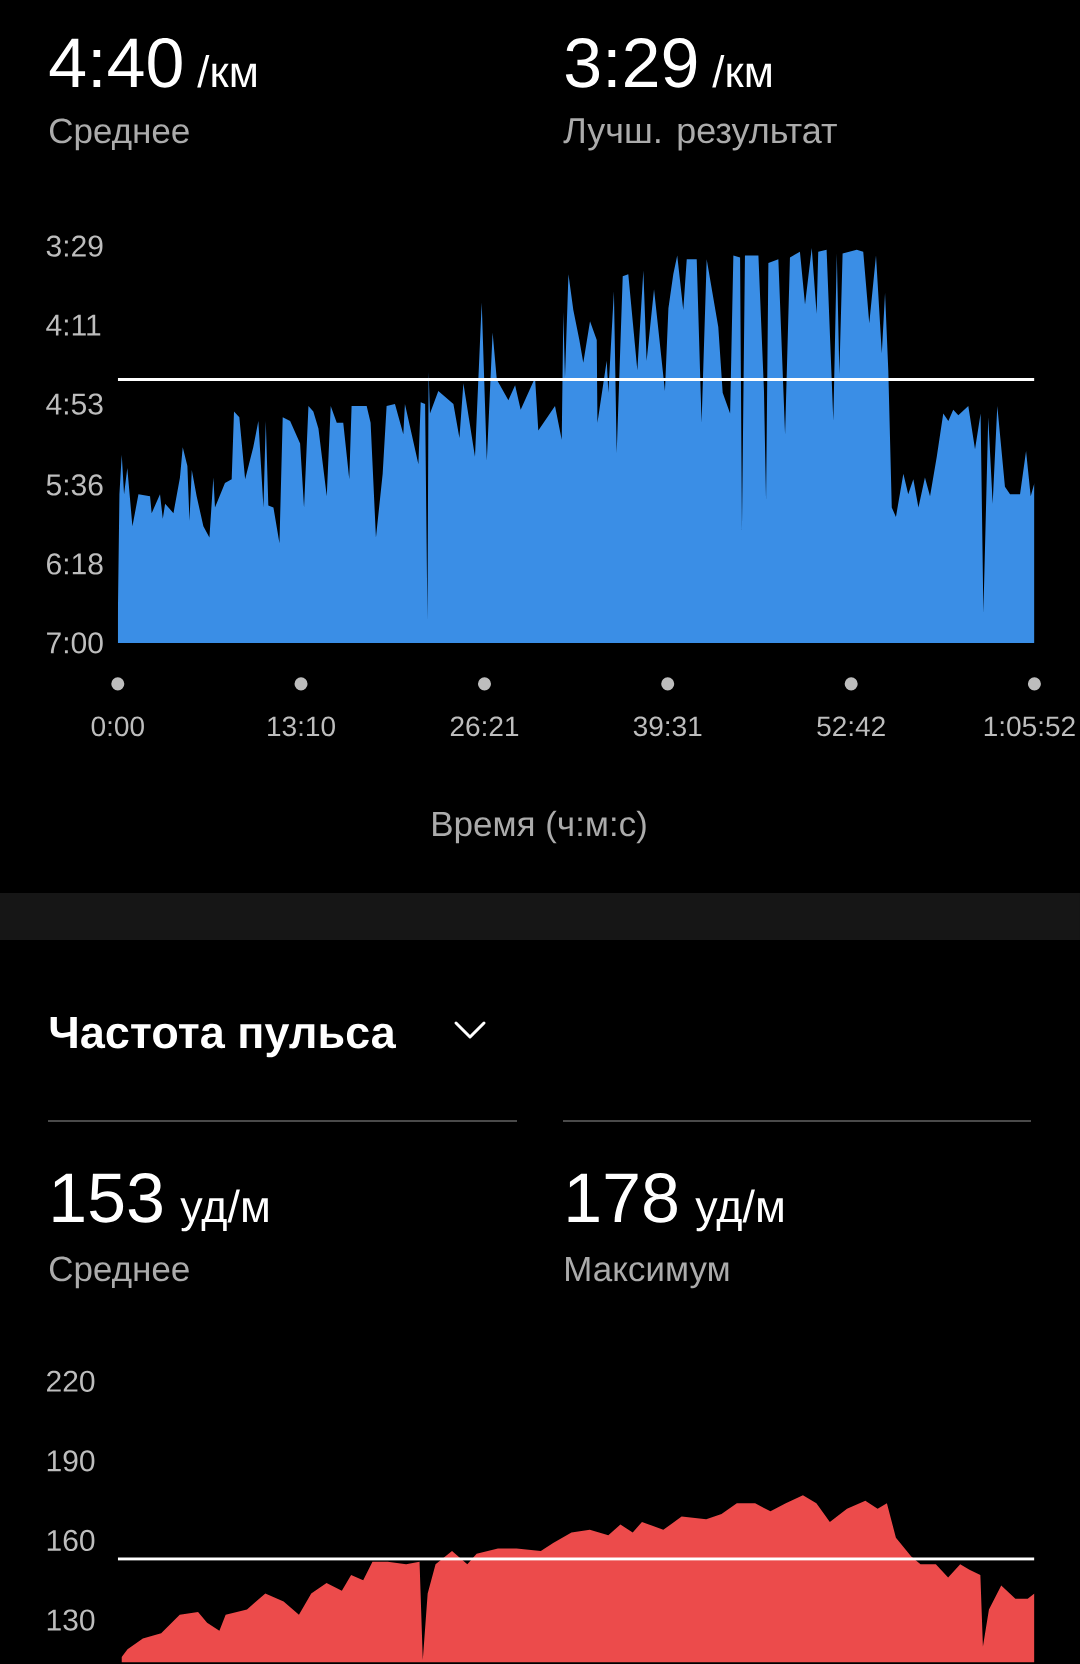  What do you see at coordinates (115, 63) in the screenshot?
I see `text: 4:40` at bounding box center [115, 63].